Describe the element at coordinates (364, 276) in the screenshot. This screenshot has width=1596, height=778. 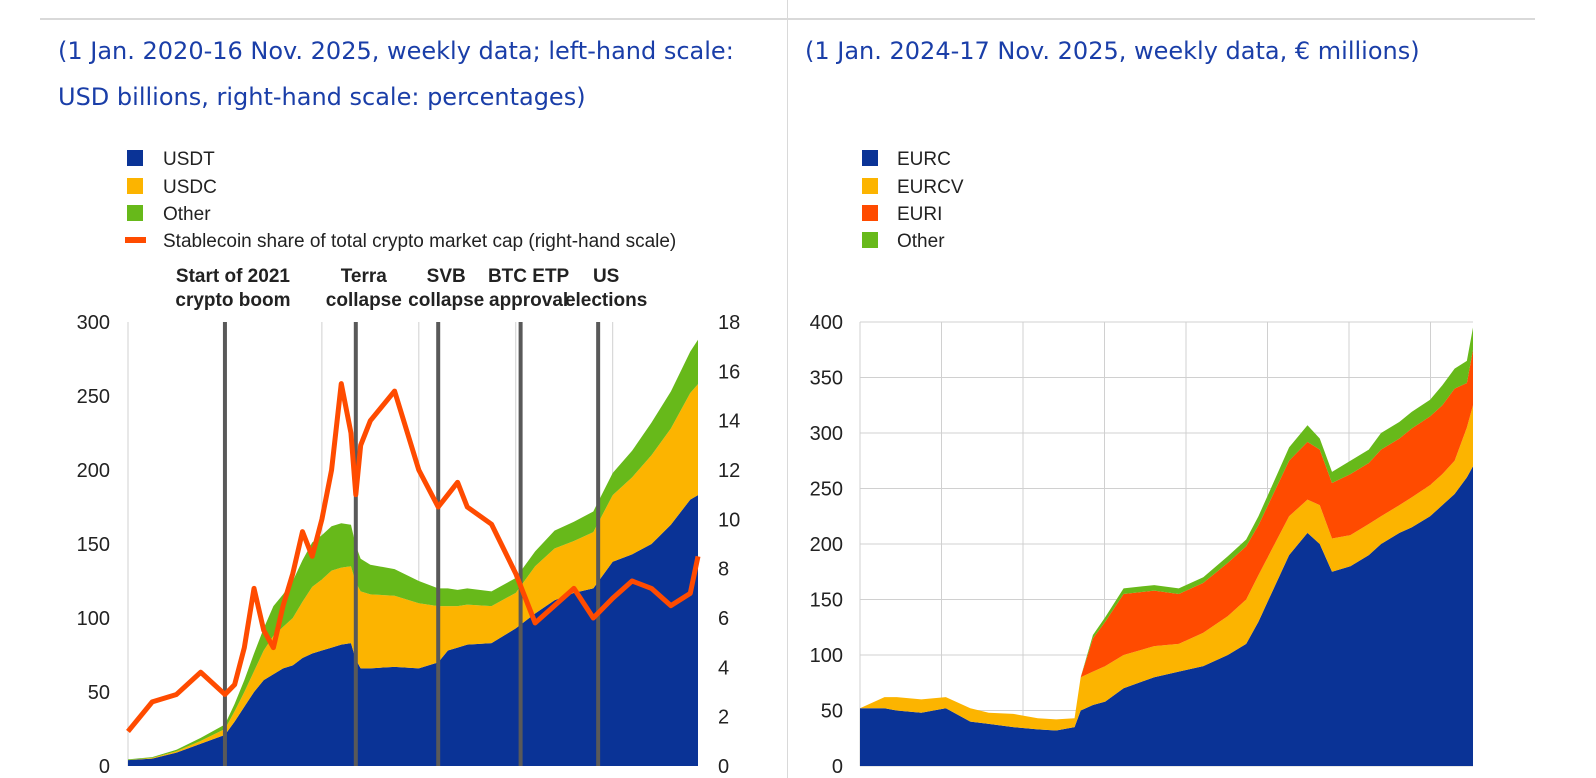
I see `event-label: Terra` at that location.